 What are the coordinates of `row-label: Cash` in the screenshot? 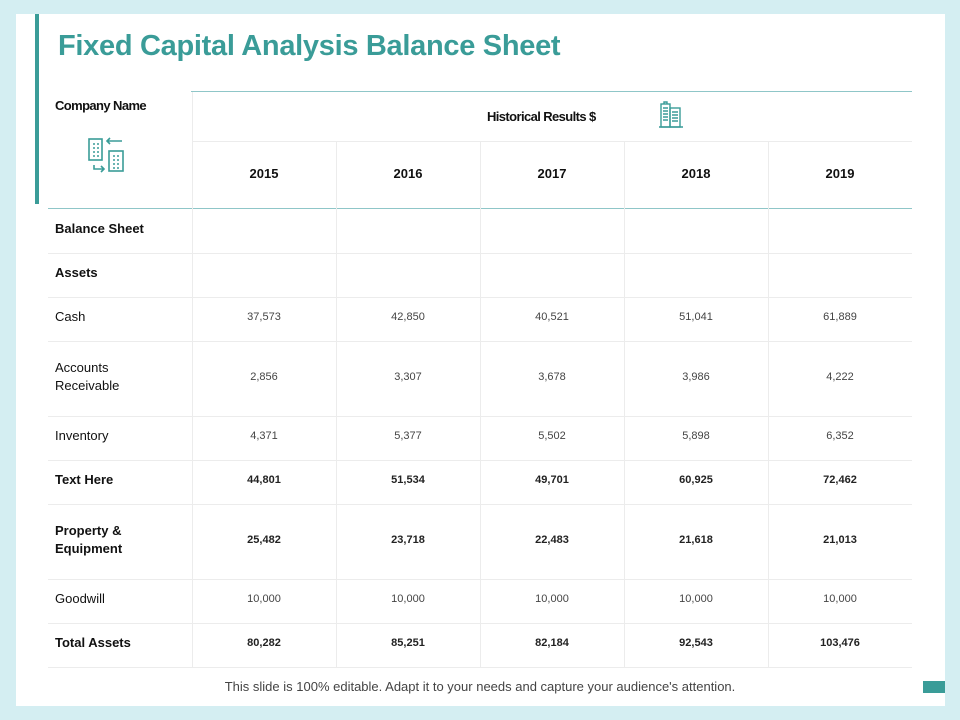 It's located at (70, 316).